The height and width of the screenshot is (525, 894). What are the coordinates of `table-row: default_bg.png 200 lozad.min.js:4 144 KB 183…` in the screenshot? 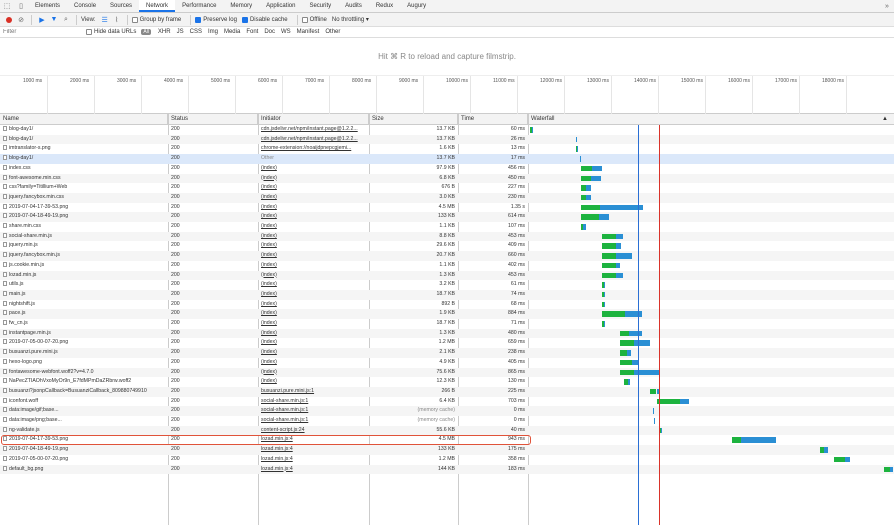 It's located at (447, 469).